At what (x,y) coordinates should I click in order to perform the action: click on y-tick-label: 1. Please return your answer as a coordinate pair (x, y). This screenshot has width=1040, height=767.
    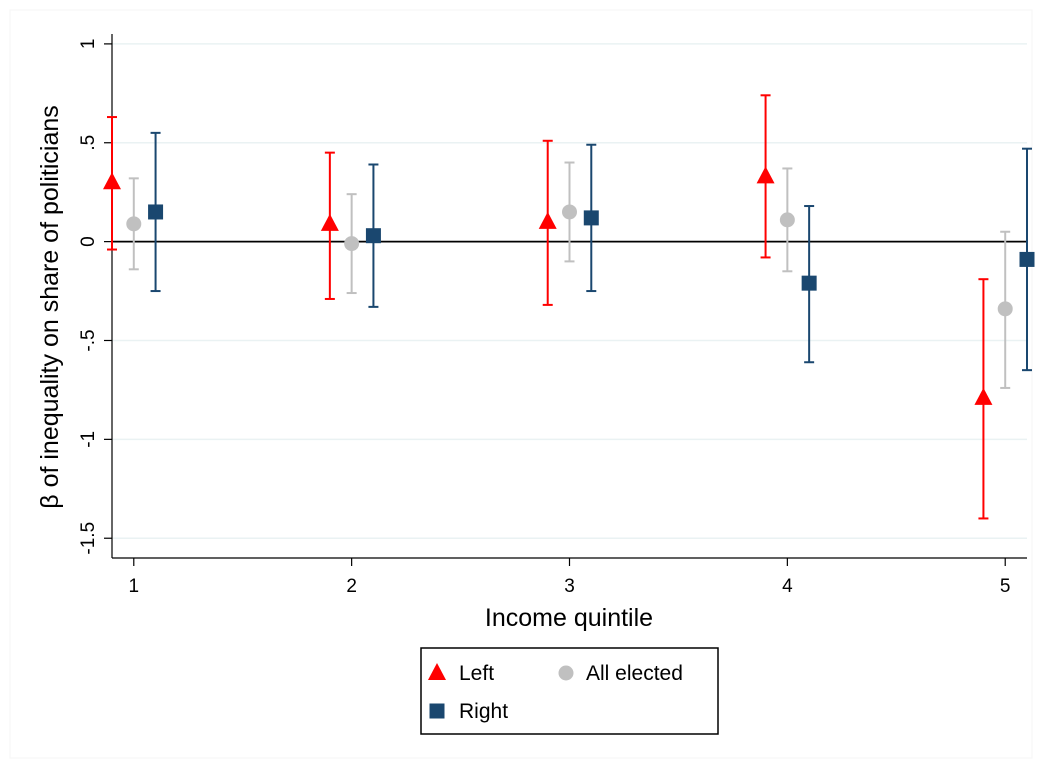
    Looking at the image, I should click on (88, 44).